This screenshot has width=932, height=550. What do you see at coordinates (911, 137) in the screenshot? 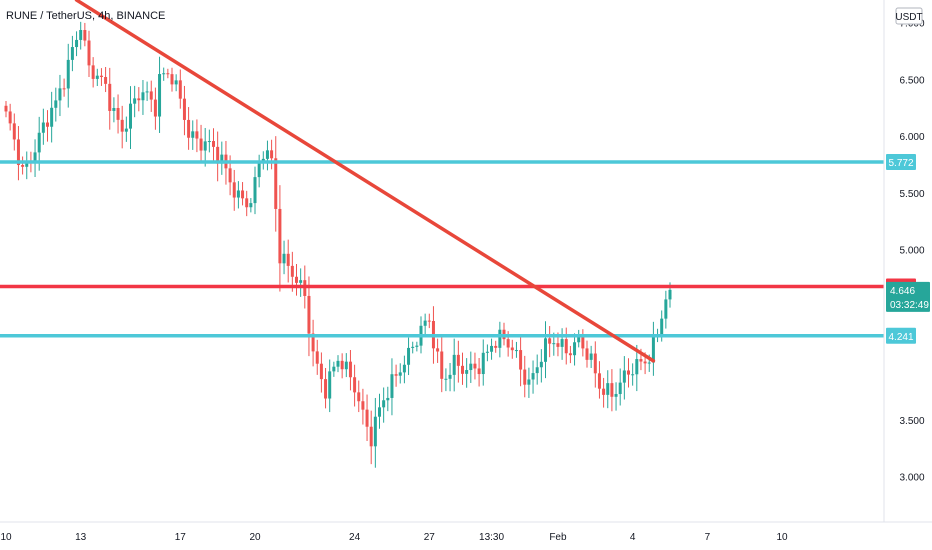
I see `price-tick-label: 6.000` at bounding box center [911, 137].